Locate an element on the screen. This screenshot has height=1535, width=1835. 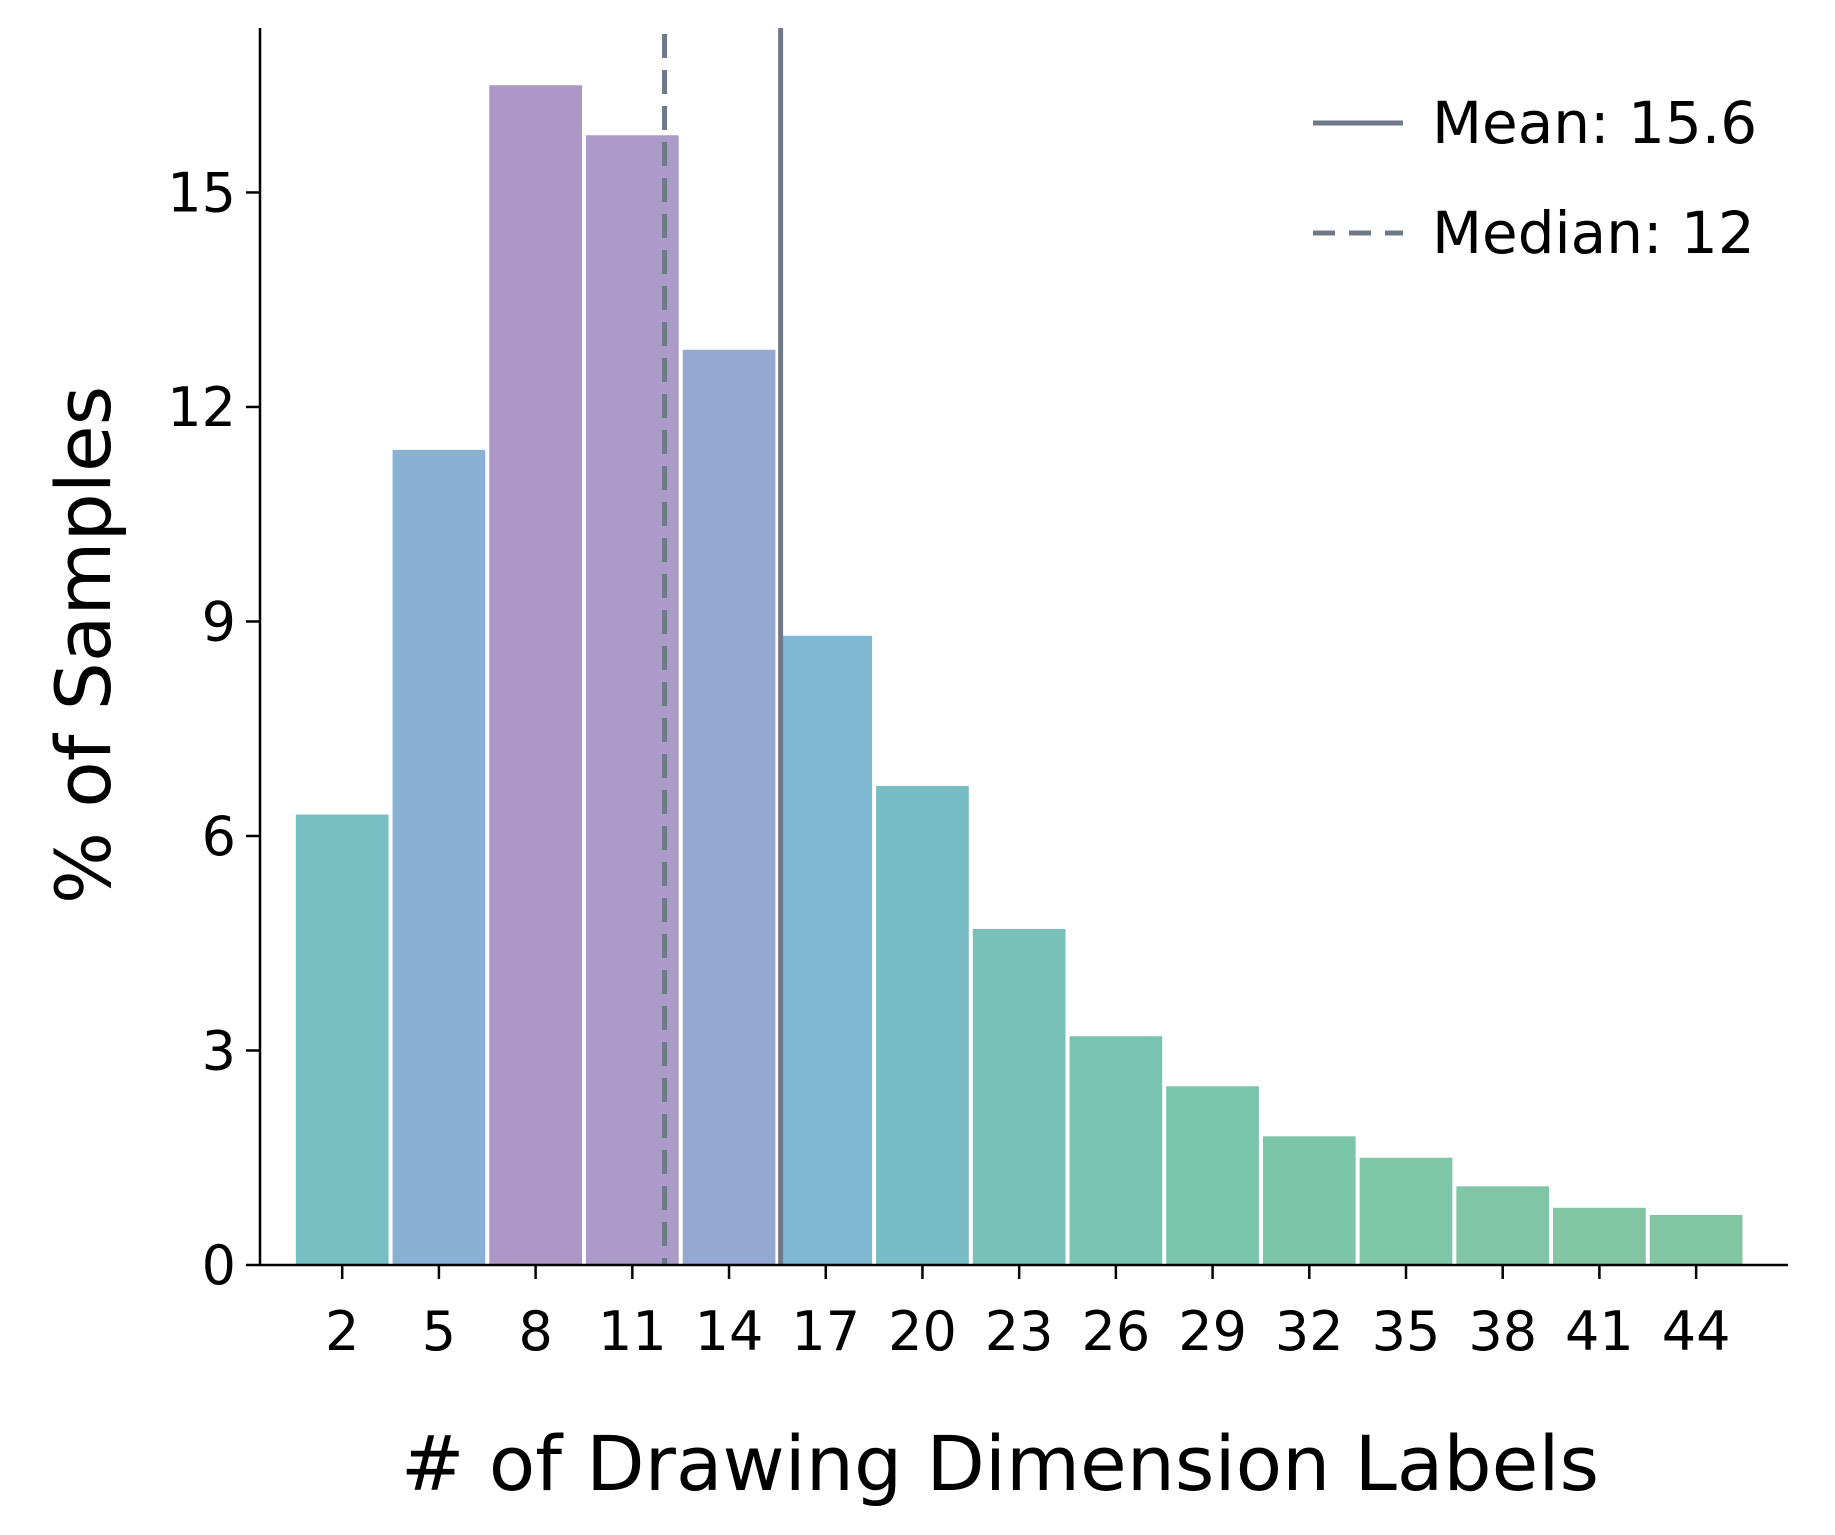
x-axis-title: # of Drawing Dimension Labels is located at coordinates (1000, 1463).